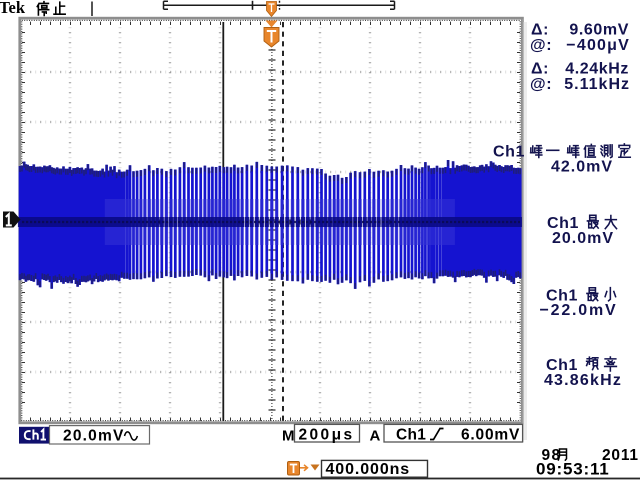 This screenshot has height=480, width=640. What do you see at coordinates (579, 310) in the screenshot?
I see `svg-text: −22.0mV` at bounding box center [579, 310].